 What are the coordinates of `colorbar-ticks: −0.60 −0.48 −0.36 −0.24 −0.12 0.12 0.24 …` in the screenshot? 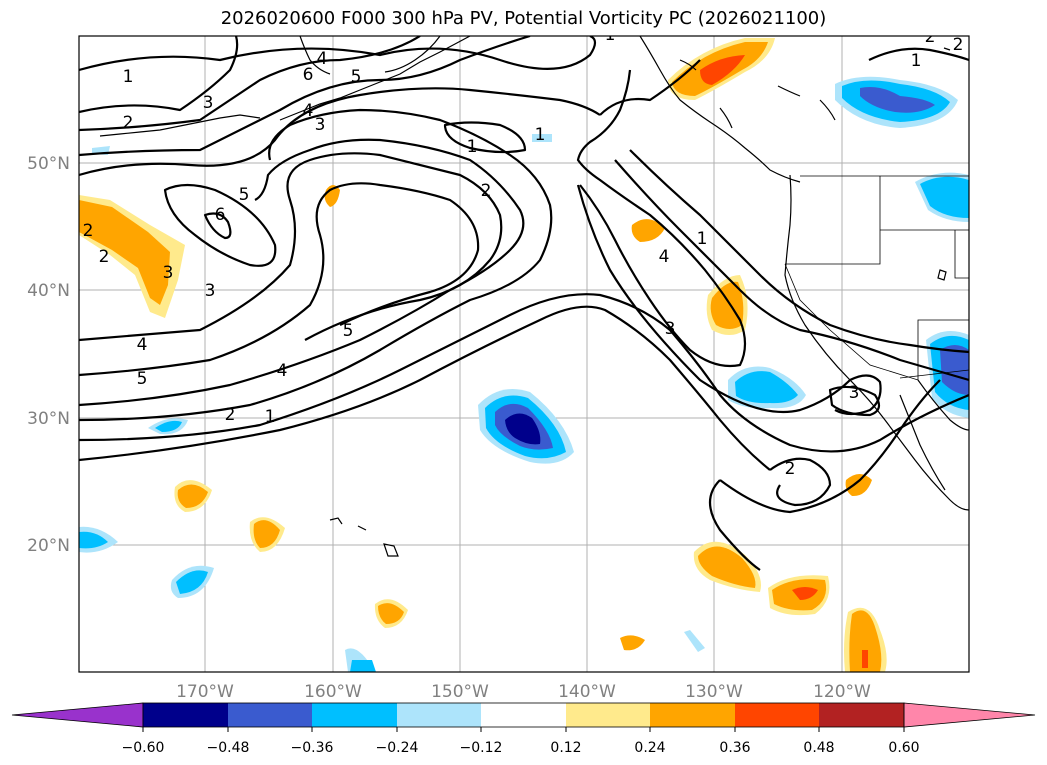 It's located at (521, 741).